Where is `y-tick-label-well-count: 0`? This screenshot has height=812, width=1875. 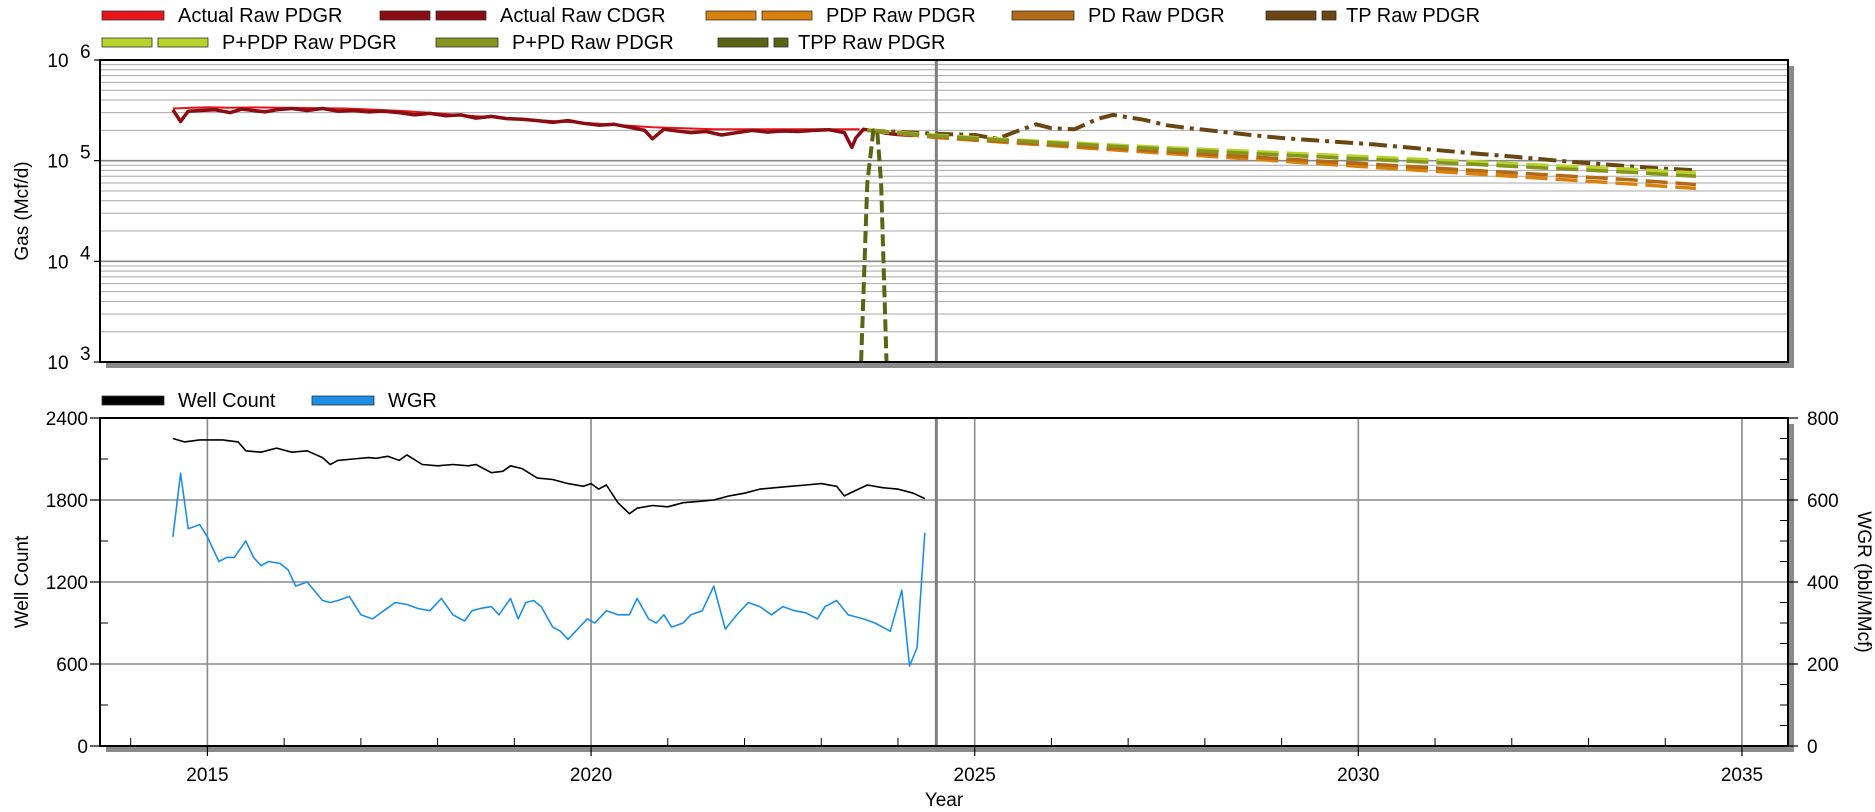 y-tick-label-well-count: 0 is located at coordinates (82, 747).